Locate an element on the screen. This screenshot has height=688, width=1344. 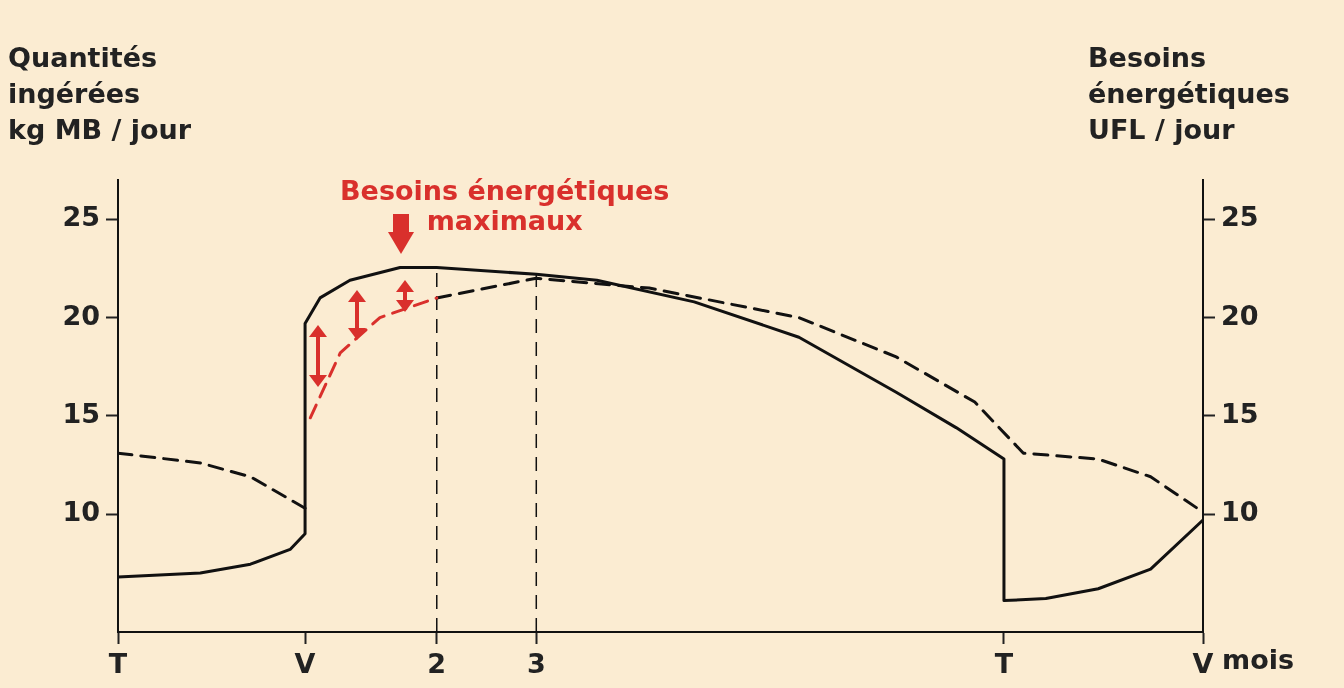
y2-tick-label: 15 is located at coordinates (1240, 413).